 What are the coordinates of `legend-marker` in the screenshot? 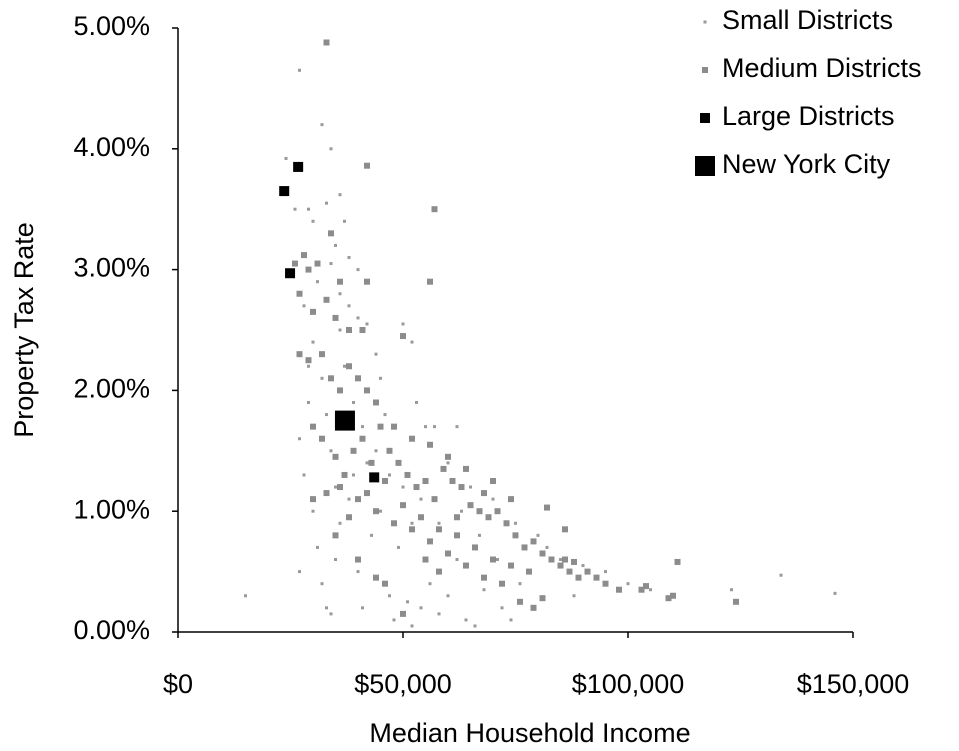 It's located at (705, 118).